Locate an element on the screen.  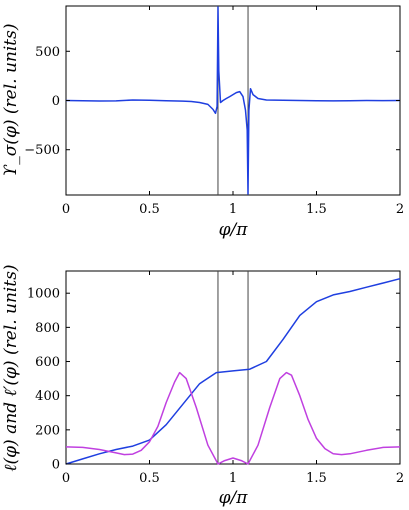
bottom-x-tick-label: 0.5 is located at coordinates (149, 478).